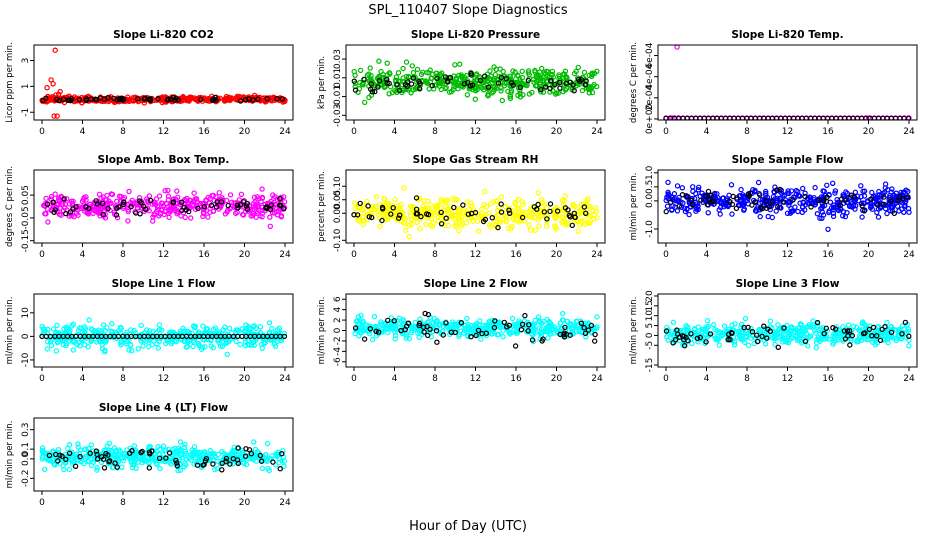 This screenshot has height=540, width=936. Describe the element at coordinates (650, 229) in the screenshot. I see `y-tick-label: -1.0` at that location.